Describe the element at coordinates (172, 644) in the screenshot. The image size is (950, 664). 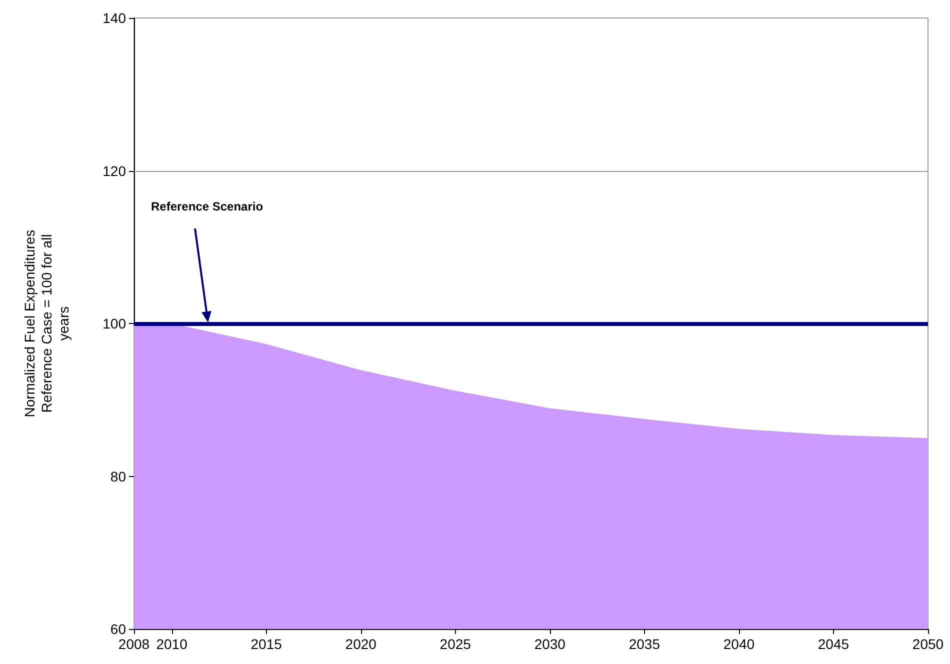
I see `x-tick-label: 2010` at that location.